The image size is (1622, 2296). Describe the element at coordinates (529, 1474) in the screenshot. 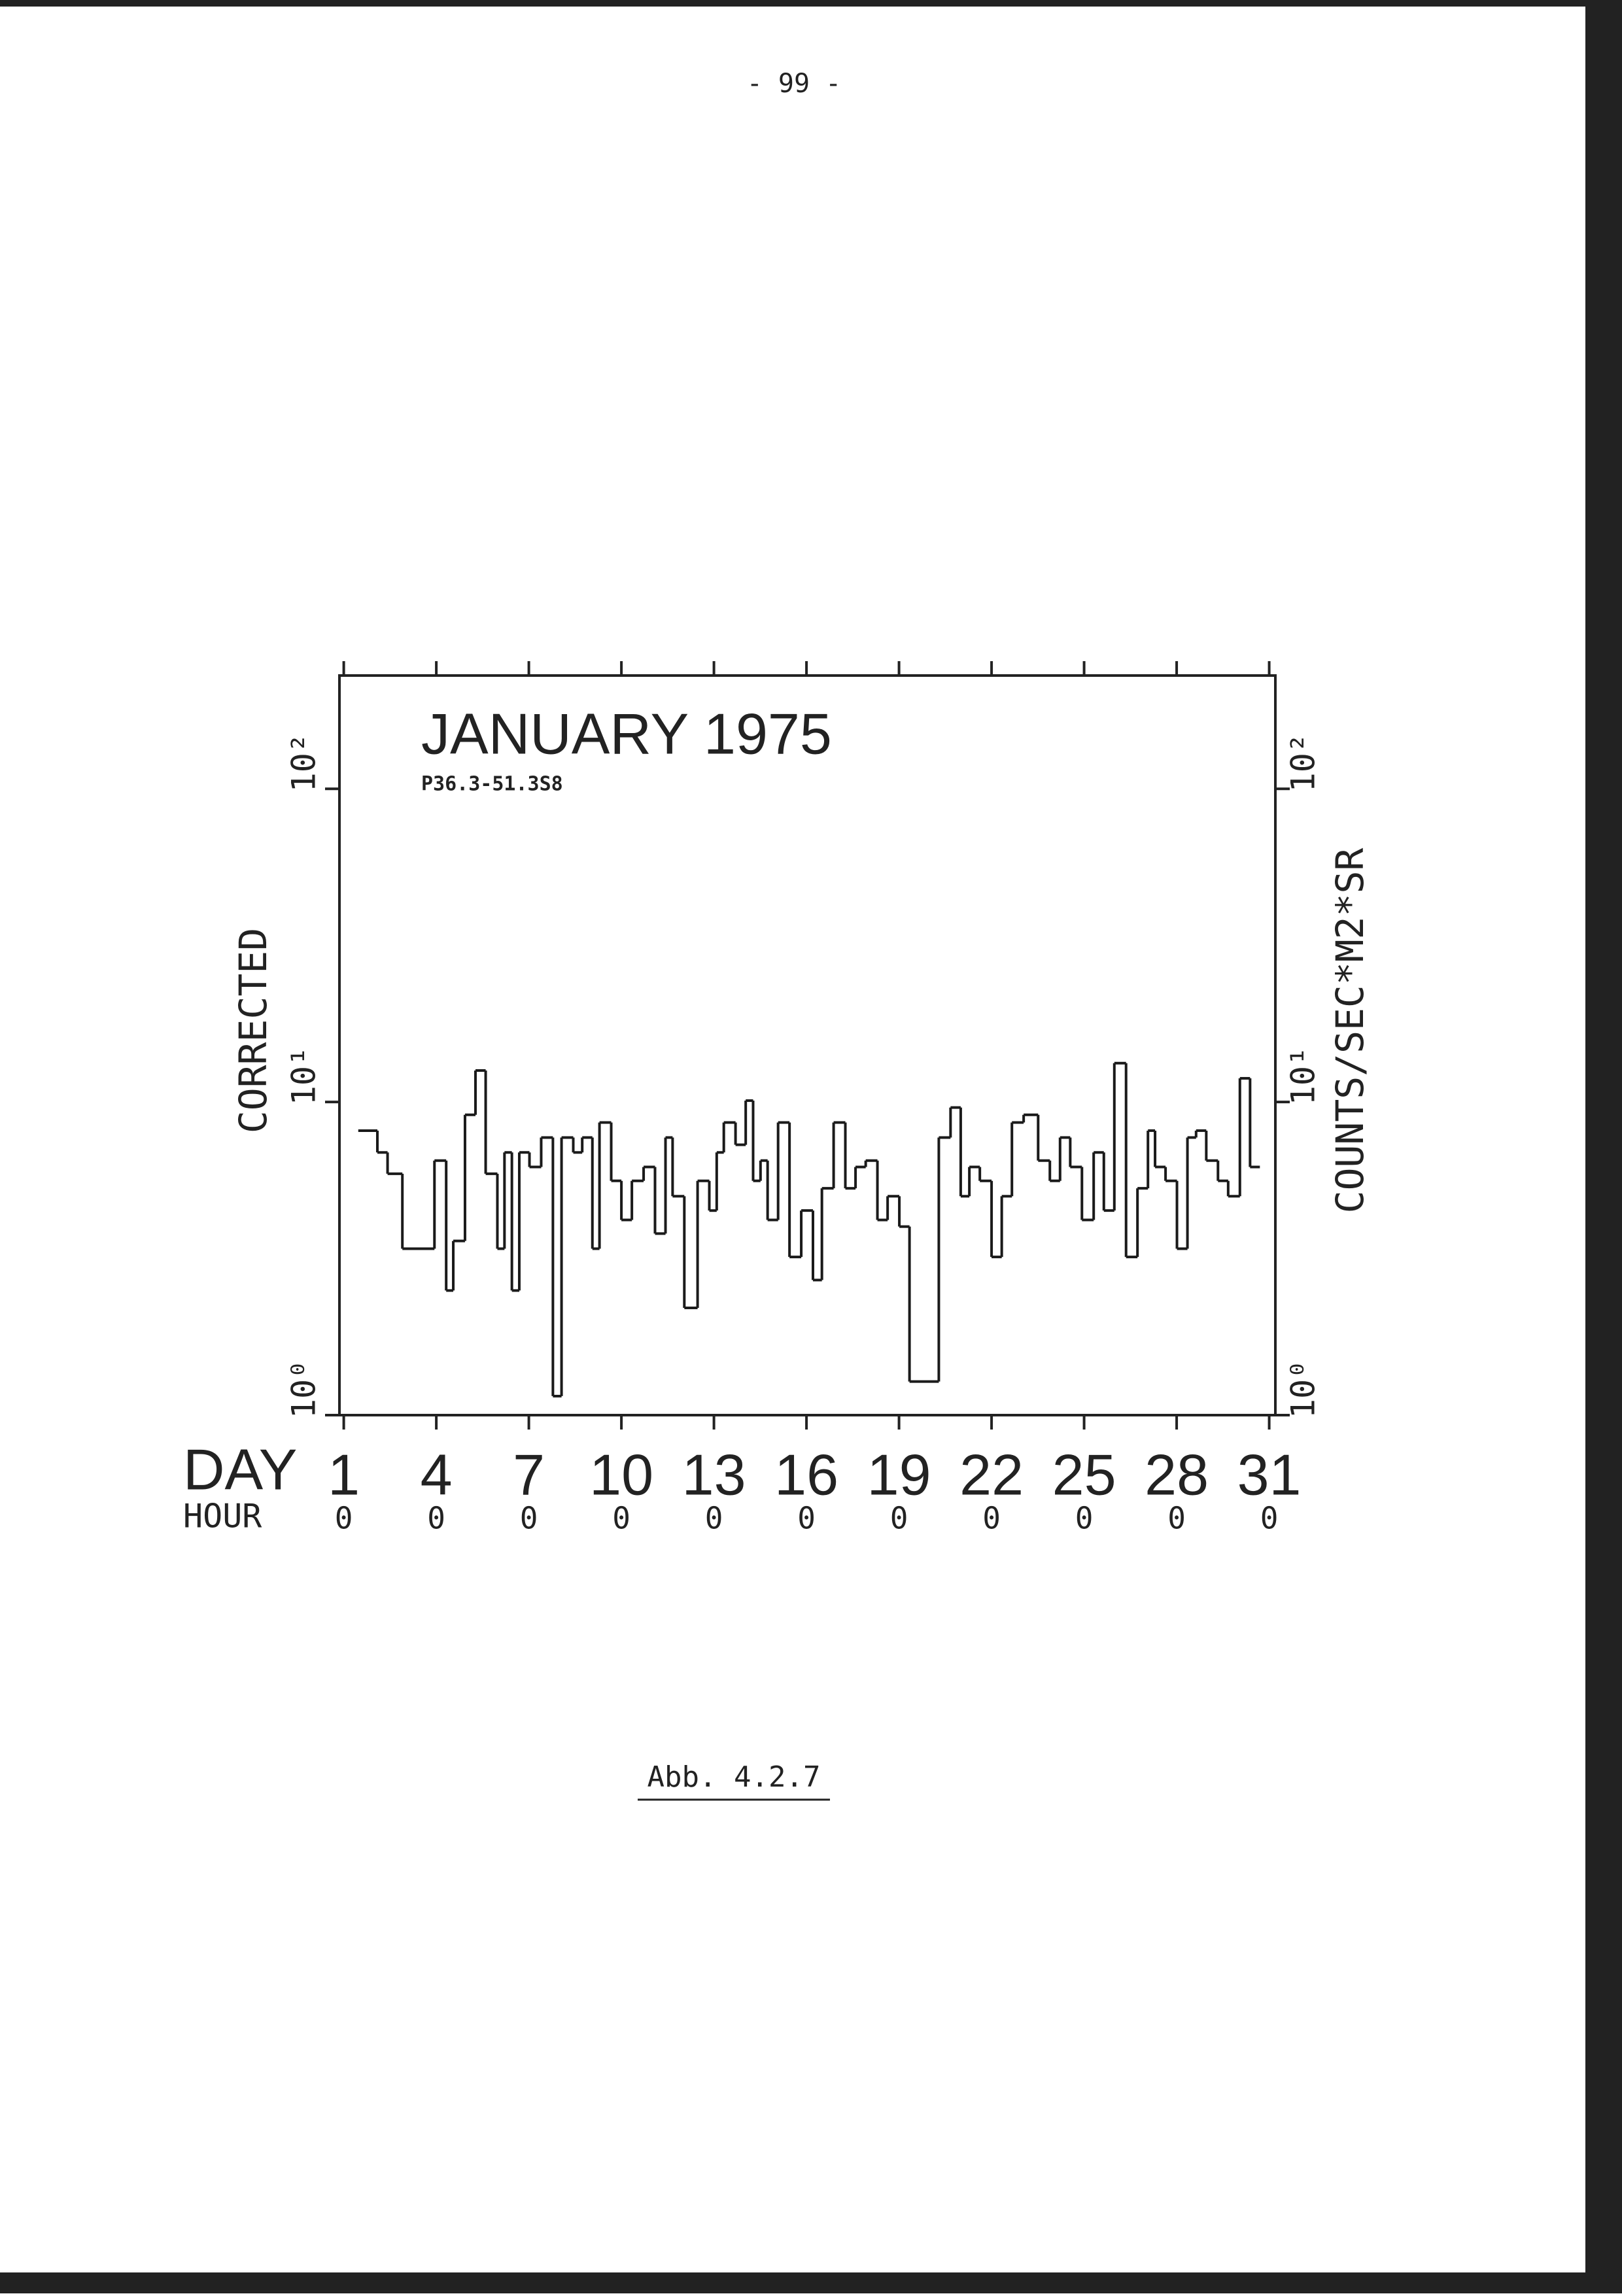

I see `x-tick-label: 7` at that location.